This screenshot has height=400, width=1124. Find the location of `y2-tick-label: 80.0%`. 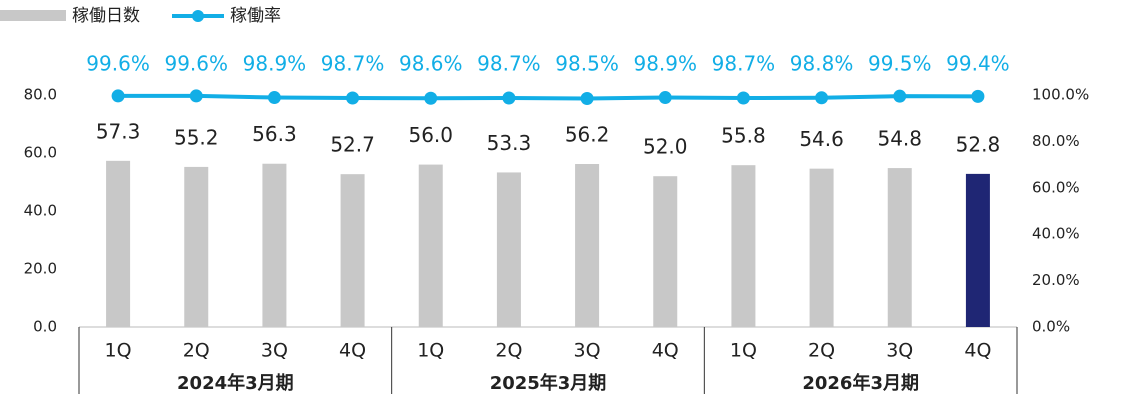

y2-tick-label: 80.0% is located at coordinates (1056, 141).